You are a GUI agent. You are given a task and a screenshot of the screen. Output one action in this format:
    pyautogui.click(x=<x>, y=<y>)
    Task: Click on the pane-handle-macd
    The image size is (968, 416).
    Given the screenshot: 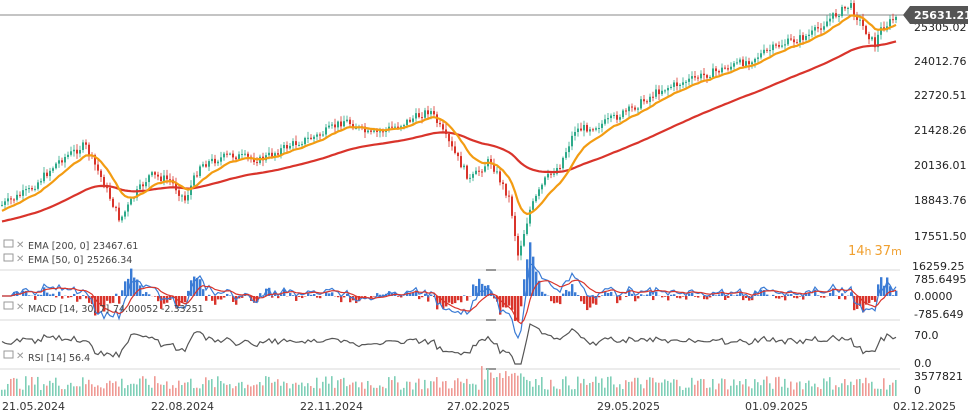 What is the action you would take?
    pyautogui.click(x=491, y=270)
    